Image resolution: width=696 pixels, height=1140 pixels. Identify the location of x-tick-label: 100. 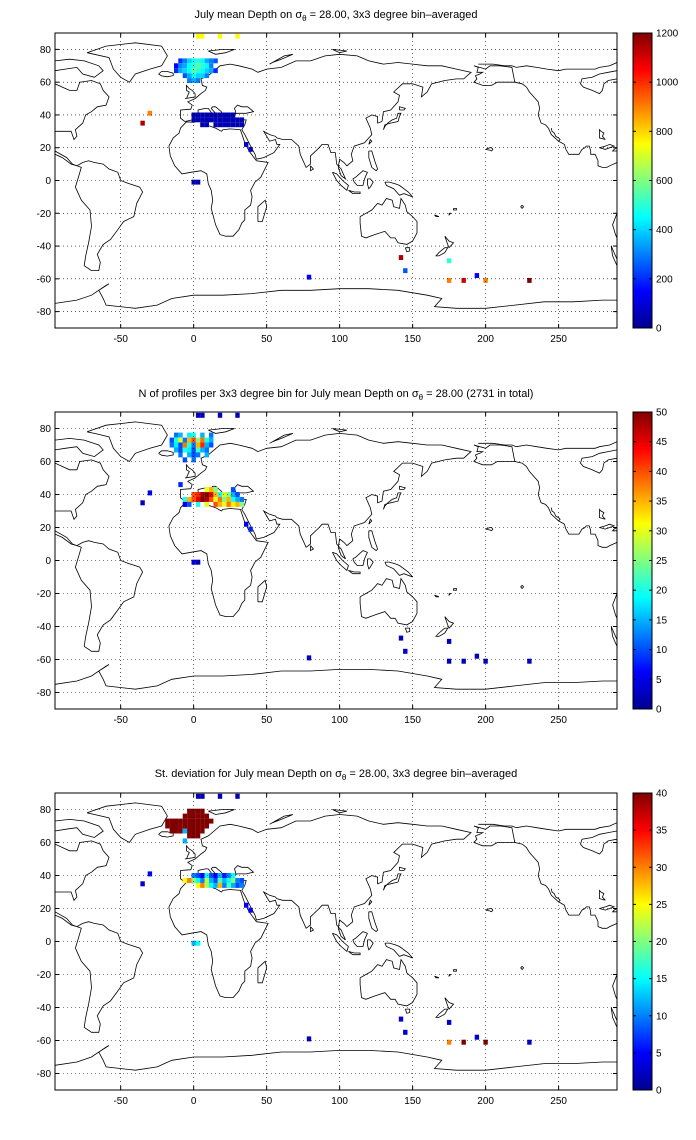
(339, 339).